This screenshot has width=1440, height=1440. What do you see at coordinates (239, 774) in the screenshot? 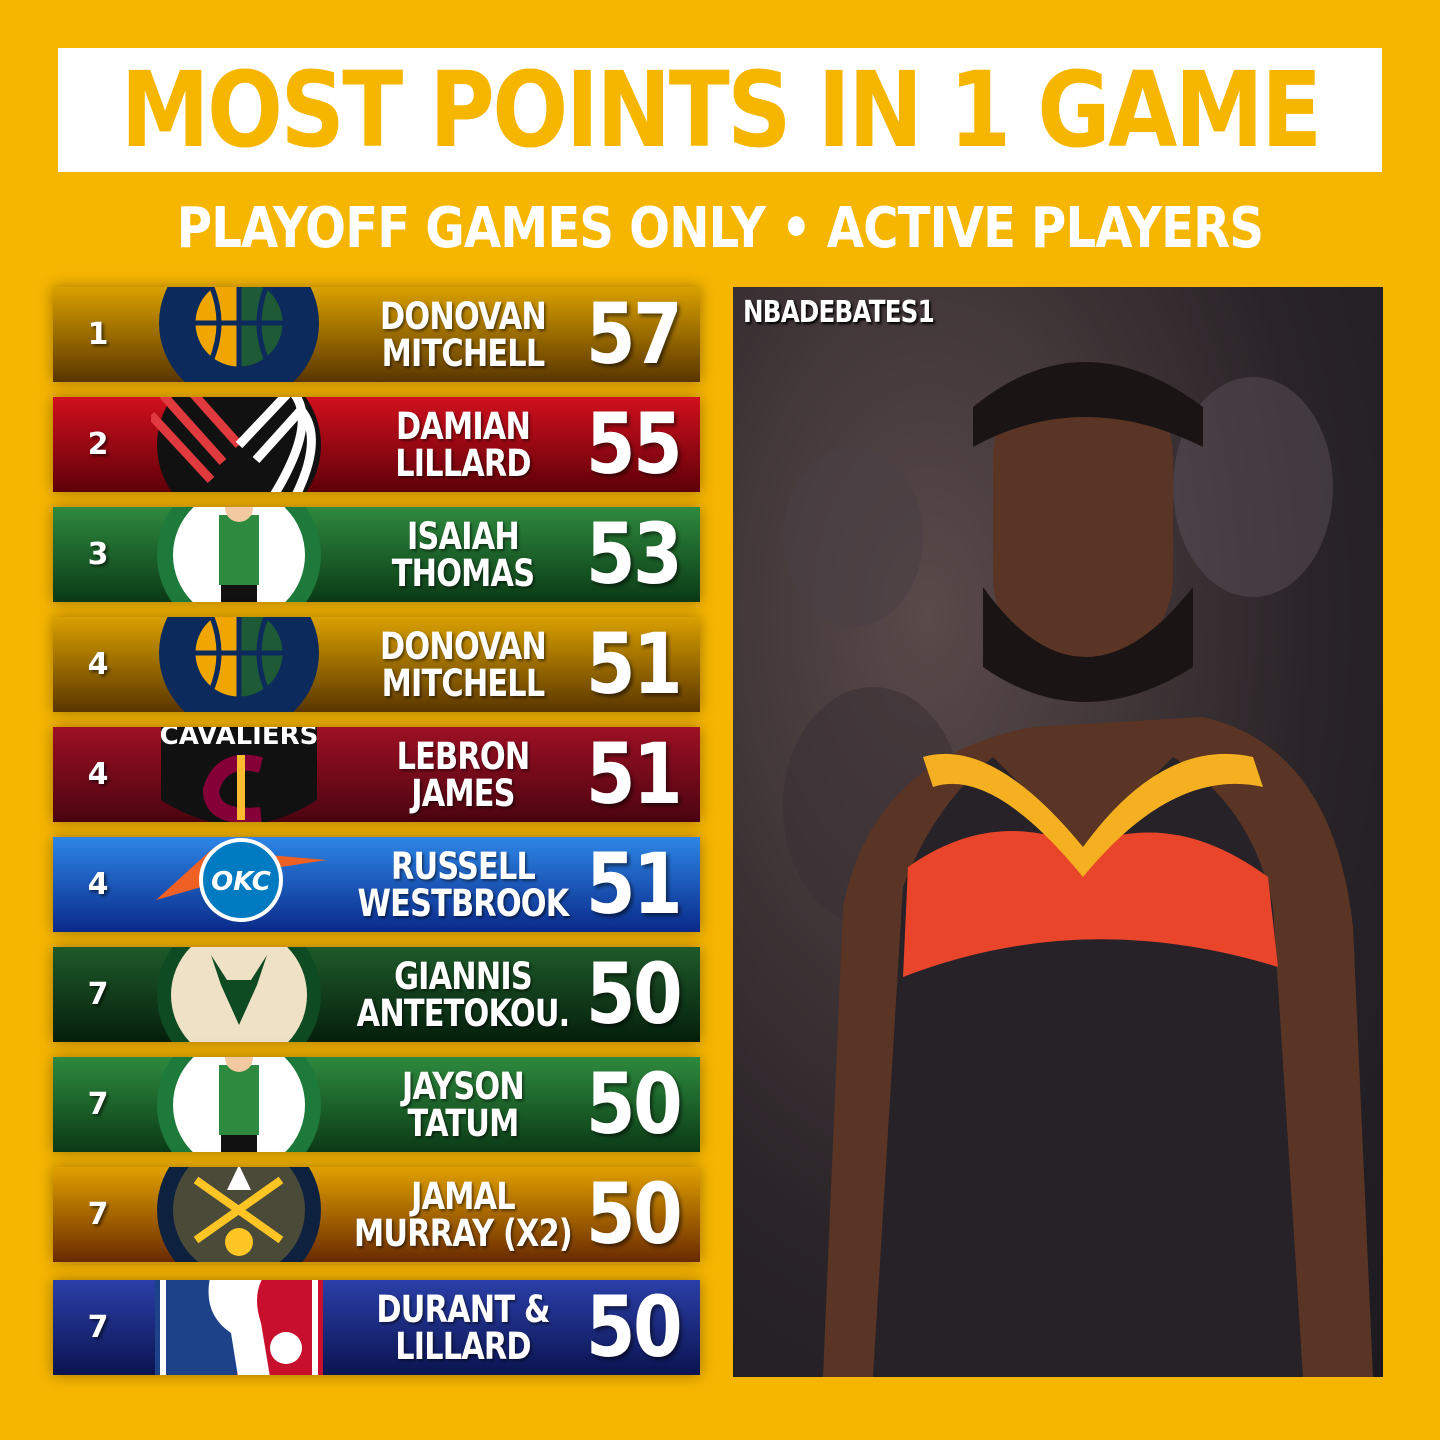
I see `cavaliers-logo-icon: CAVALIERS` at bounding box center [239, 774].